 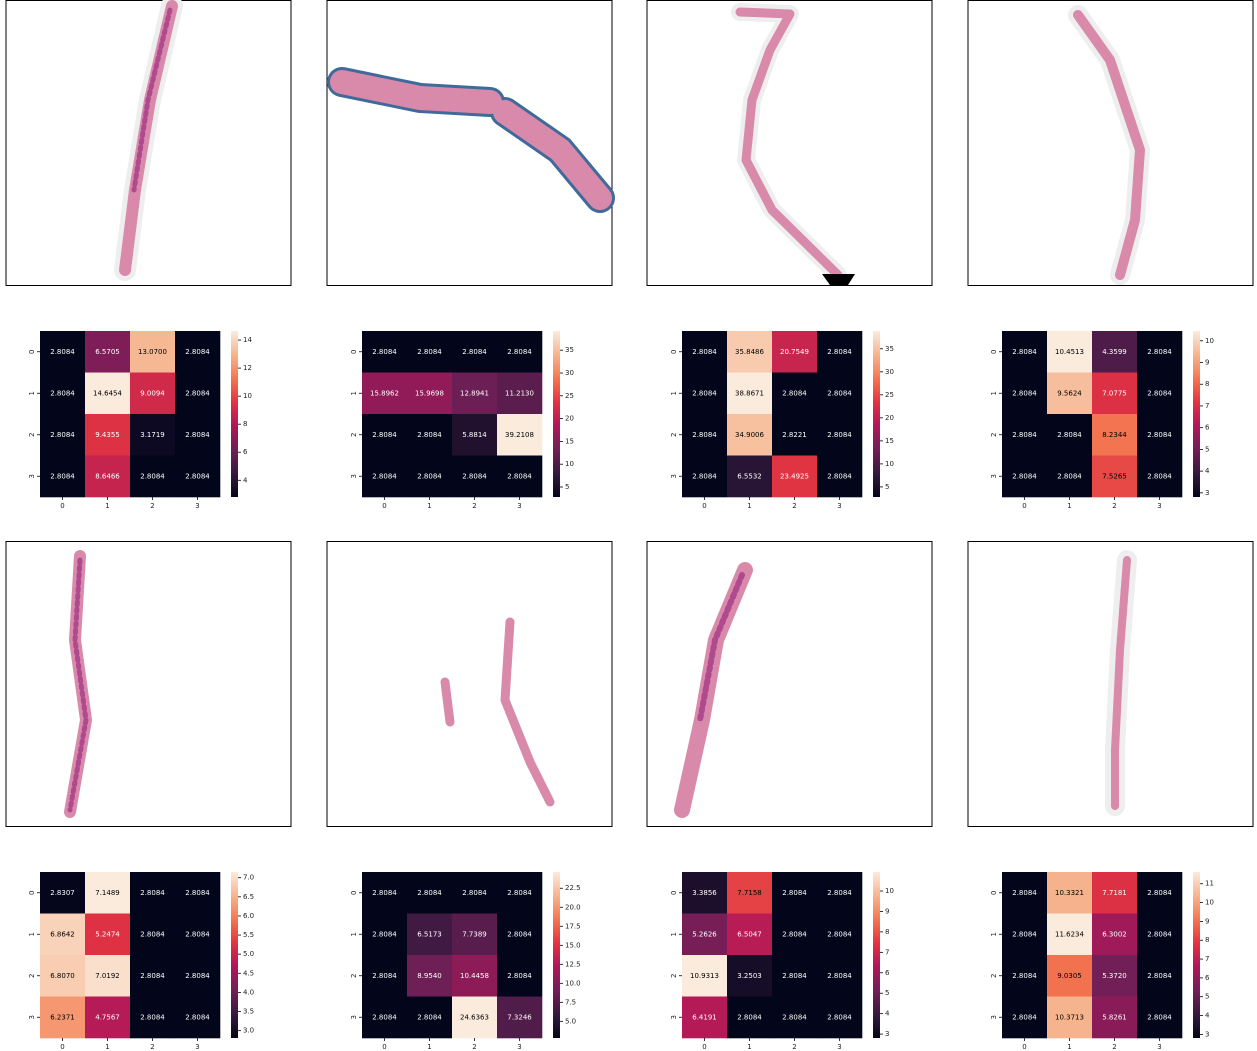 I want to click on cell-label: 5.8261, so click(x=1114, y=1017).